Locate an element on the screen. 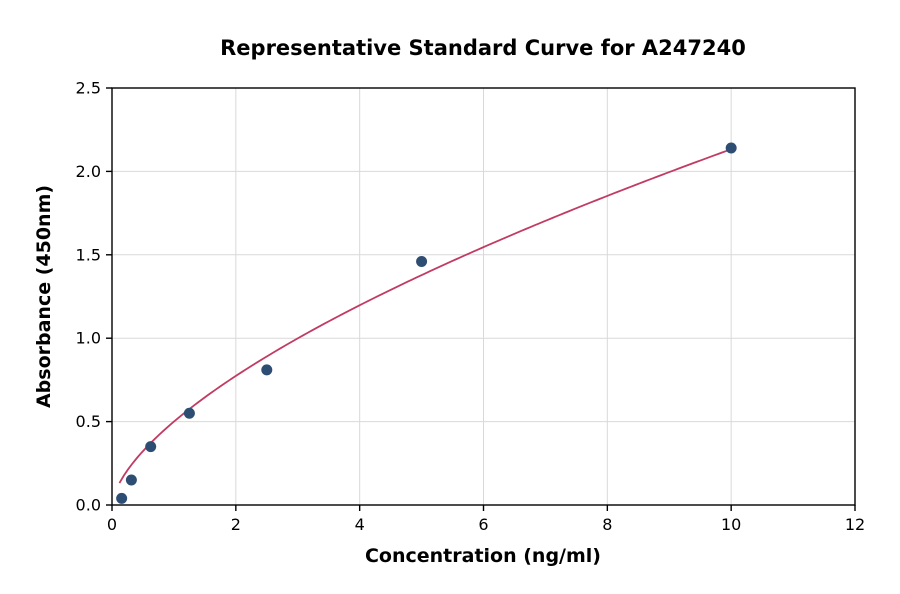 The image size is (900, 594). x-tick-label: 4 is located at coordinates (360, 524).